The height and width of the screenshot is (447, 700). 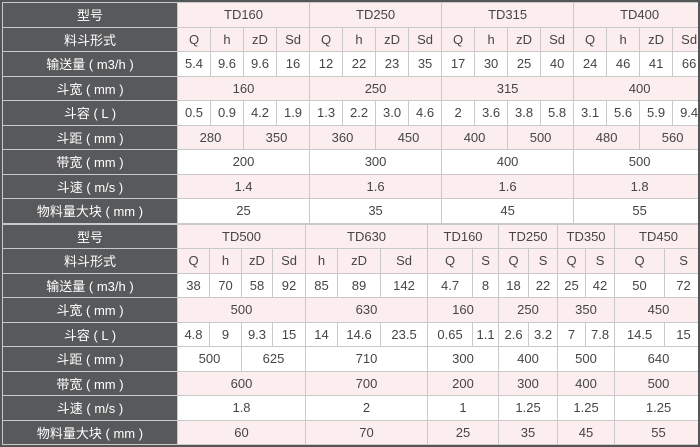 What do you see at coordinates (508, 15) in the screenshot?
I see `model-cell: TD315` at bounding box center [508, 15].